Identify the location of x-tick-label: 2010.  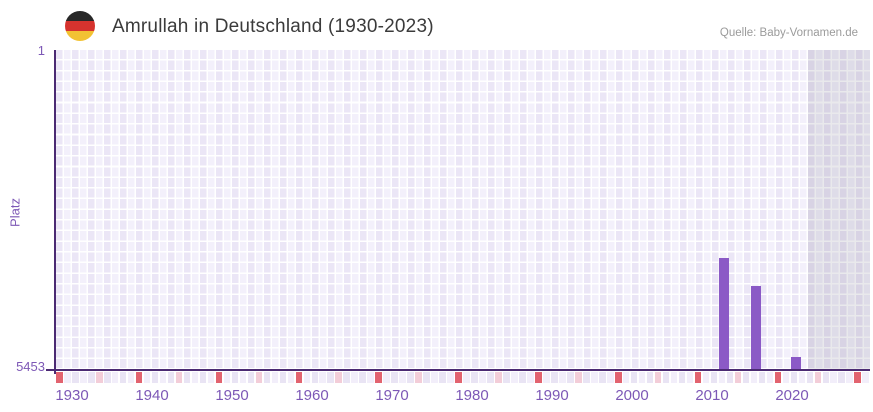
(712, 395).